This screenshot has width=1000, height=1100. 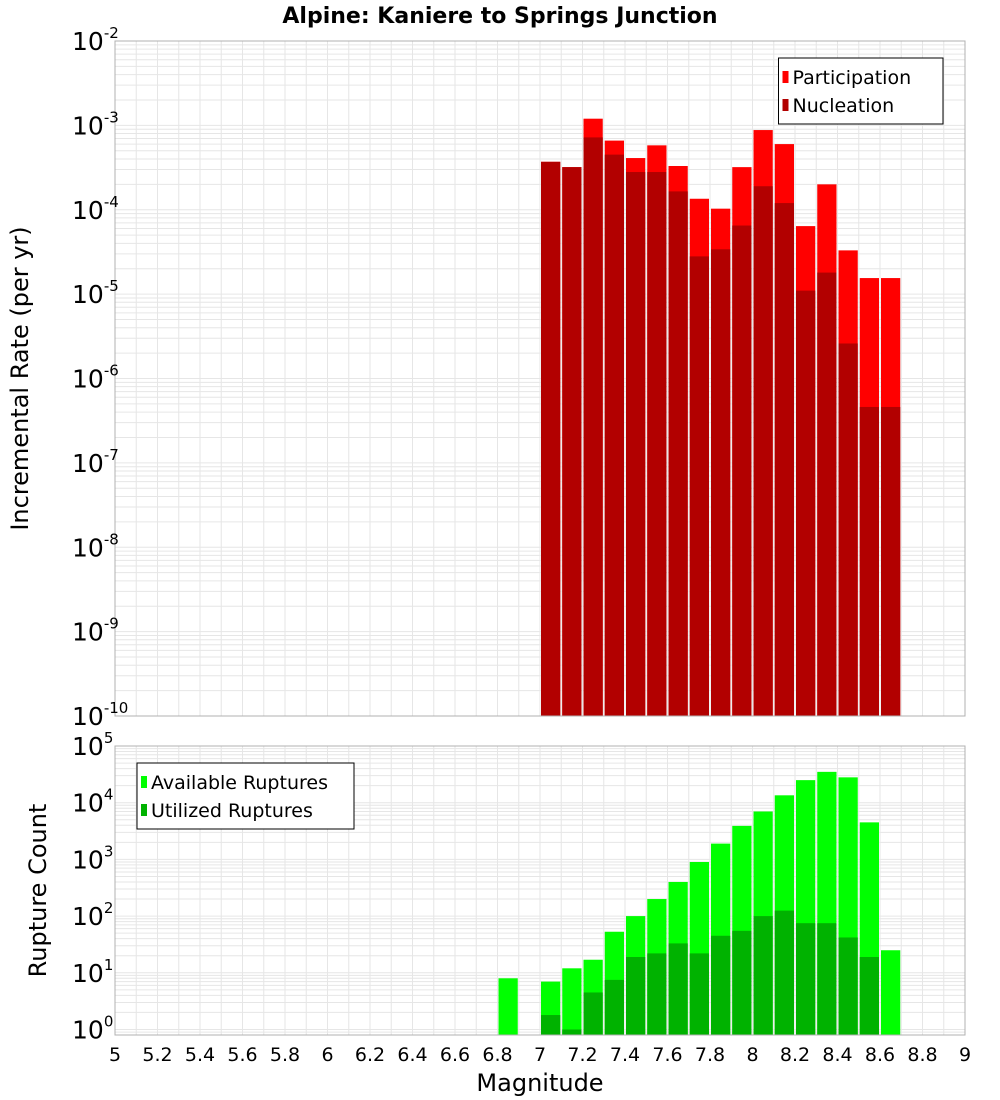 I want to click on x-tick-label: 5.8, so click(x=285, y=1055).